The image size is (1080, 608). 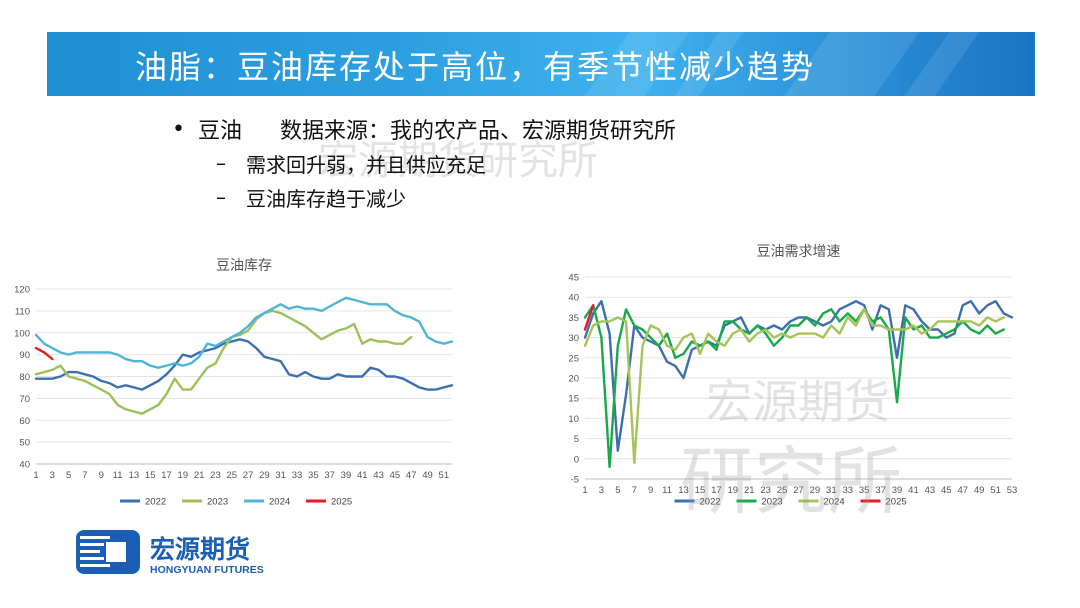 I want to click on chart-title: 豆油需求增速, so click(x=799, y=252).